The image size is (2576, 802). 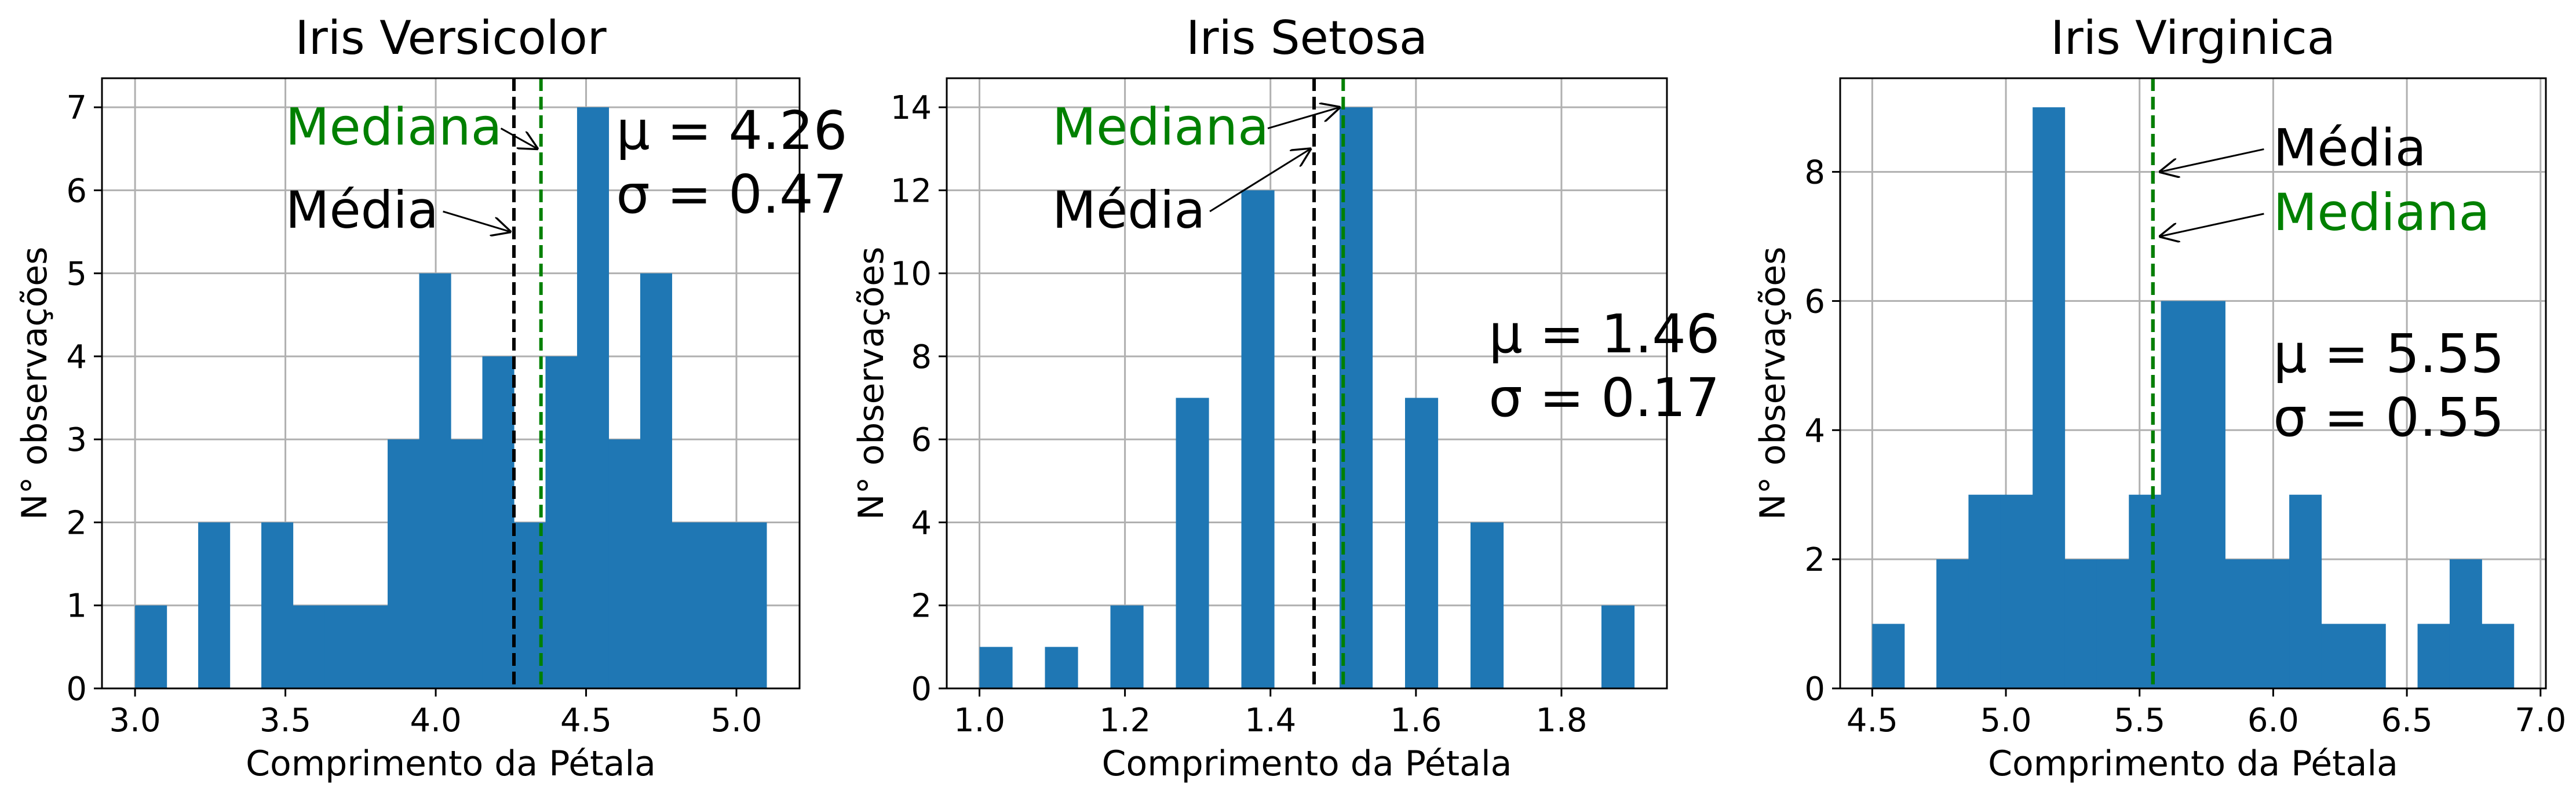 What do you see at coordinates (911, 274) in the screenshot?
I see `y-tick-label: 10` at bounding box center [911, 274].